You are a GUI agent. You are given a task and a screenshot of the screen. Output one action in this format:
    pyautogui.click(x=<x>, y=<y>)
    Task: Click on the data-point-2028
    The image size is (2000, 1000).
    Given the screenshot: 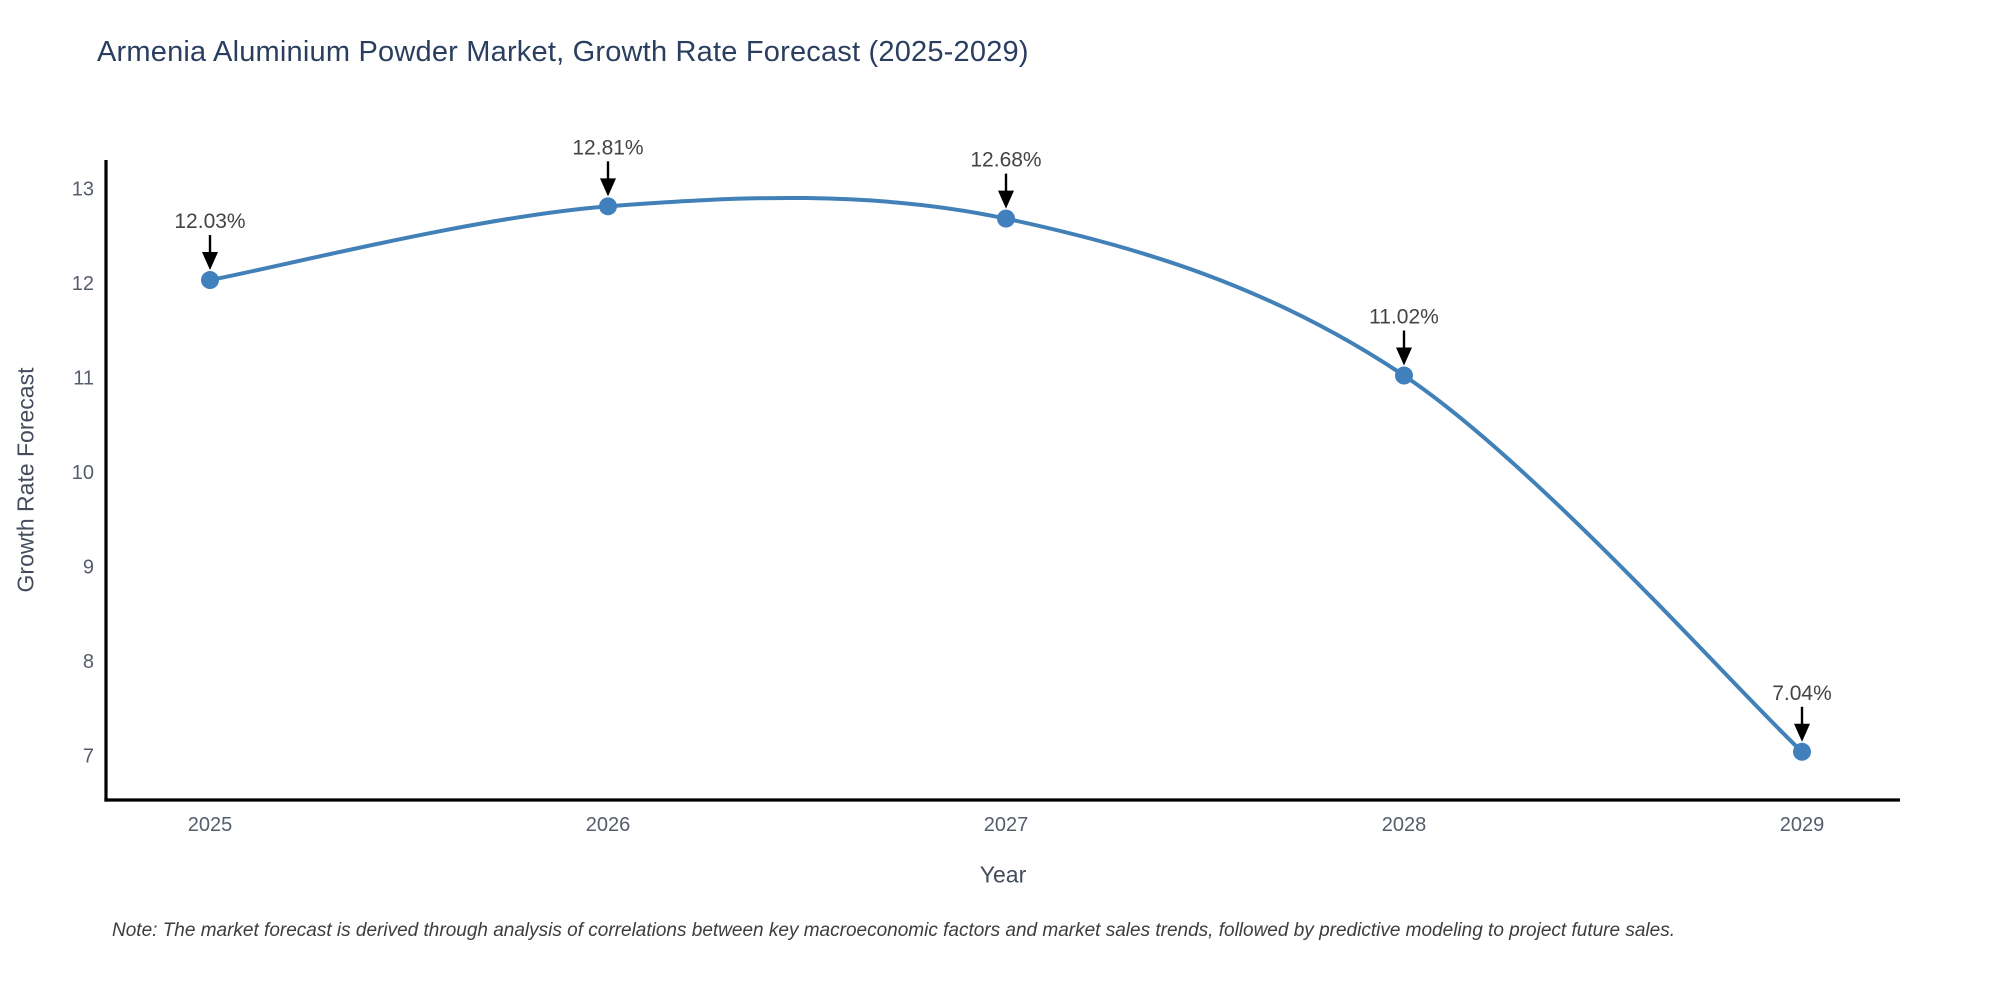 What is the action you would take?
    pyautogui.click(x=1404, y=375)
    